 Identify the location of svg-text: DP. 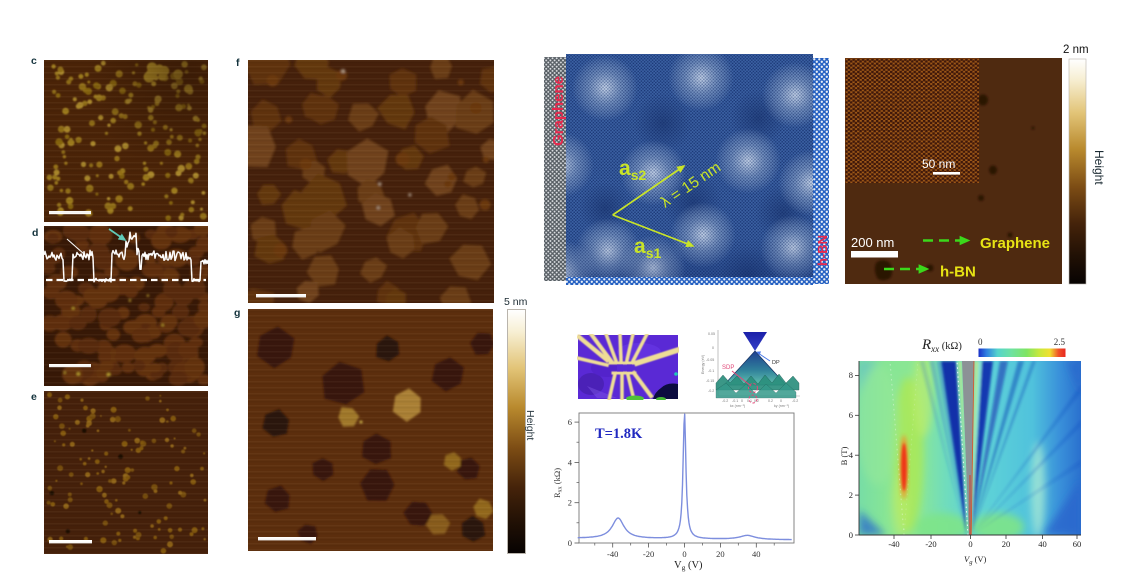
(776, 363).